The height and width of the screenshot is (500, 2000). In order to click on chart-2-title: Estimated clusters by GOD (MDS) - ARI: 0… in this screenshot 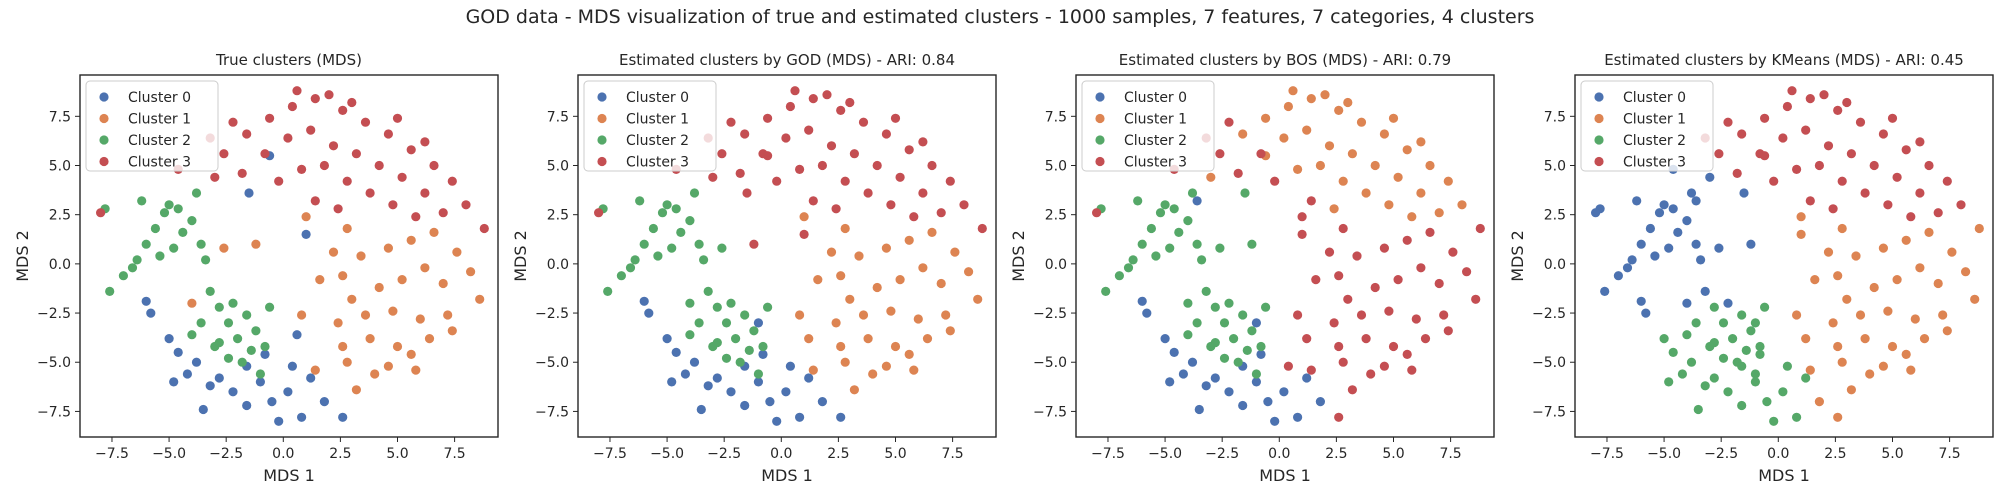, I will do `click(787, 60)`.